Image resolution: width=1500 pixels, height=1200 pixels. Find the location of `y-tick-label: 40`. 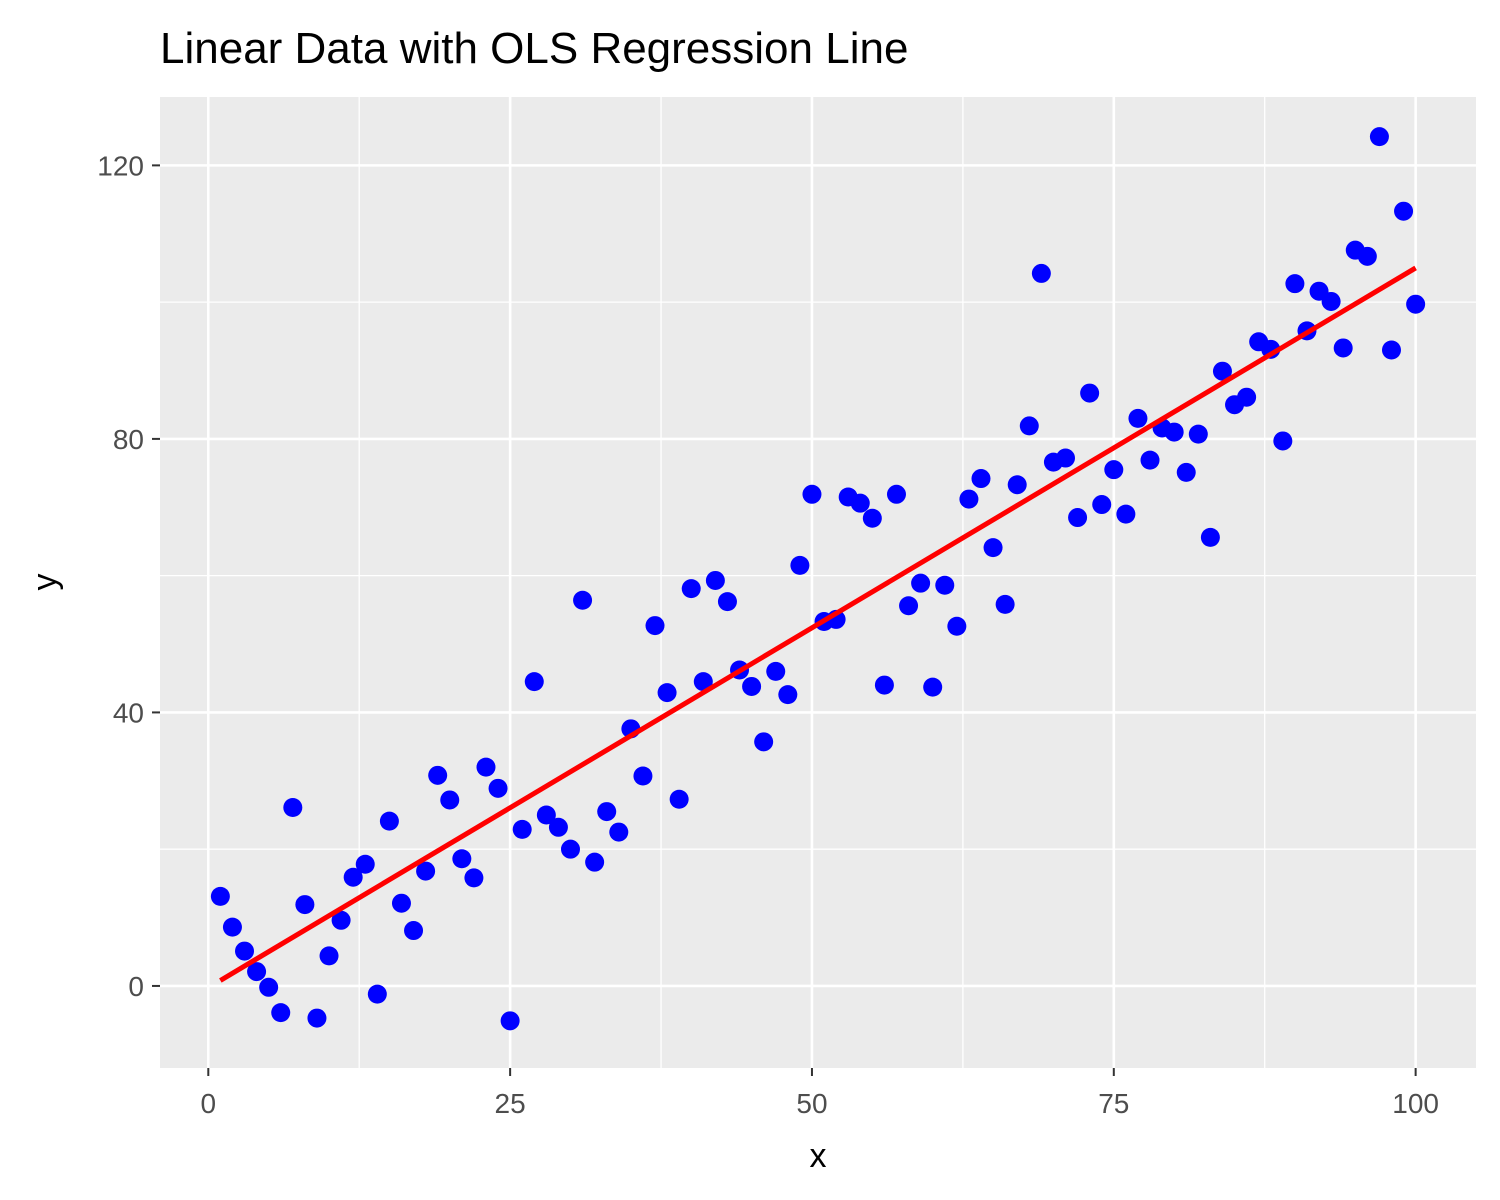

y-tick-label: 40 is located at coordinates (128, 712).